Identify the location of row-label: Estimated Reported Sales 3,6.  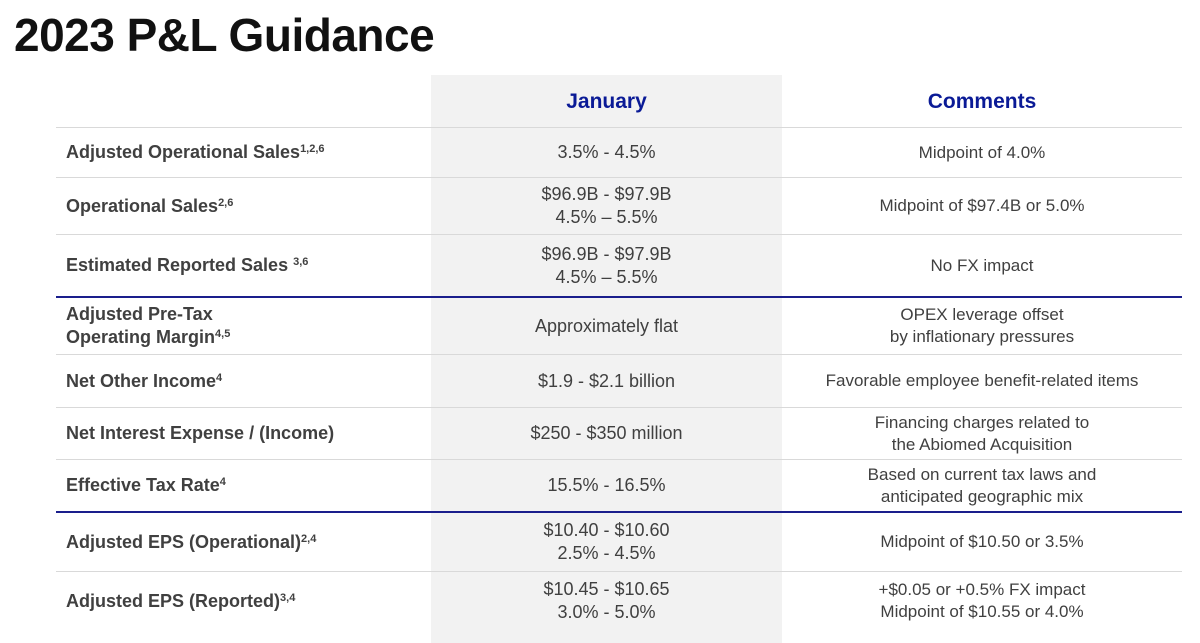
(187, 265).